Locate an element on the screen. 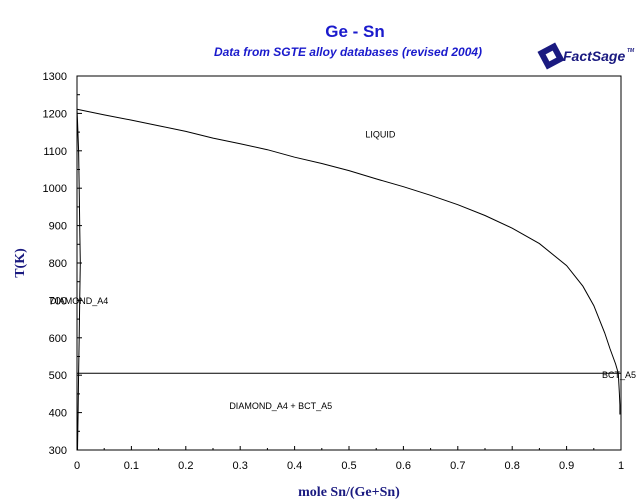 This screenshot has height=504, width=640. y-tick-label: 800 is located at coordinates (58, 264).